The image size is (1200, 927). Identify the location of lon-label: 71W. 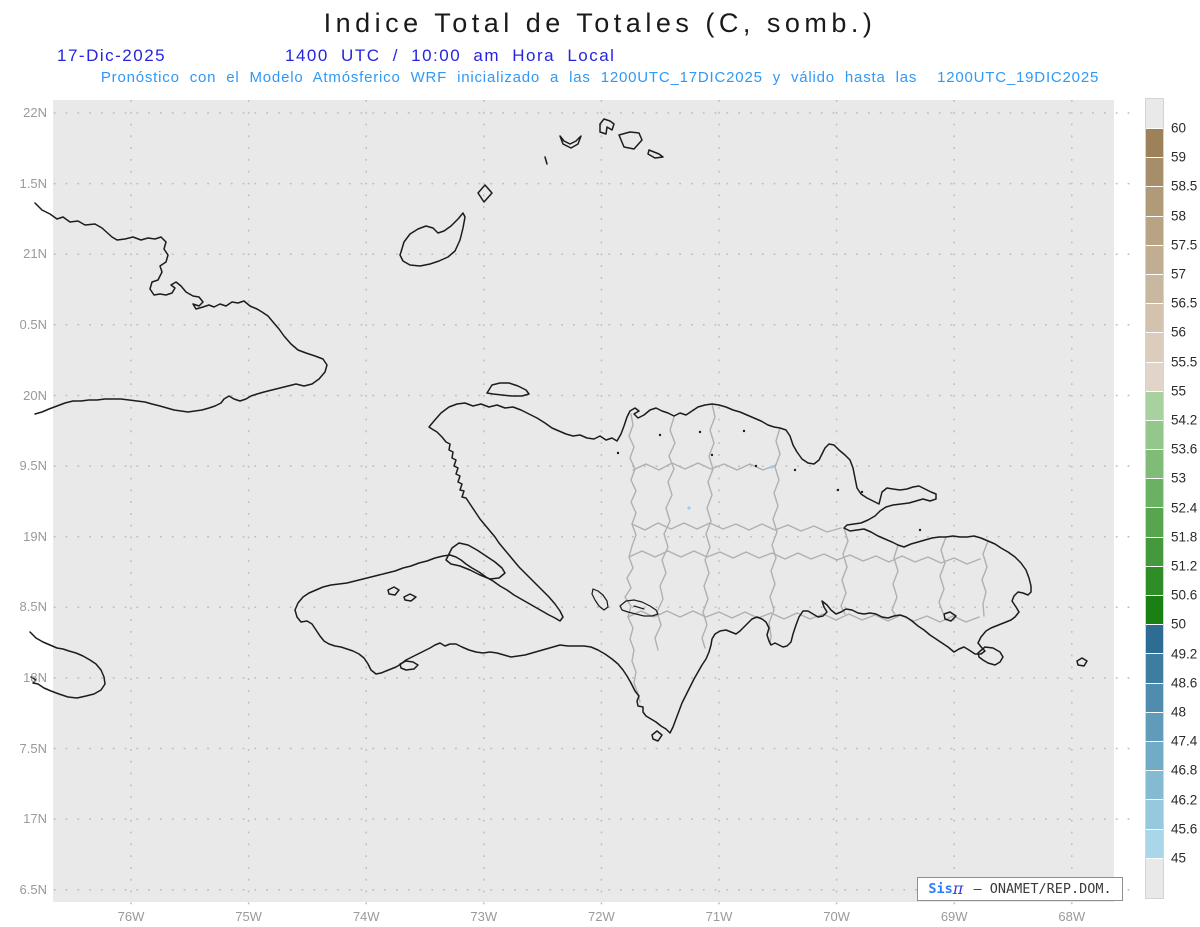
(719, 916).